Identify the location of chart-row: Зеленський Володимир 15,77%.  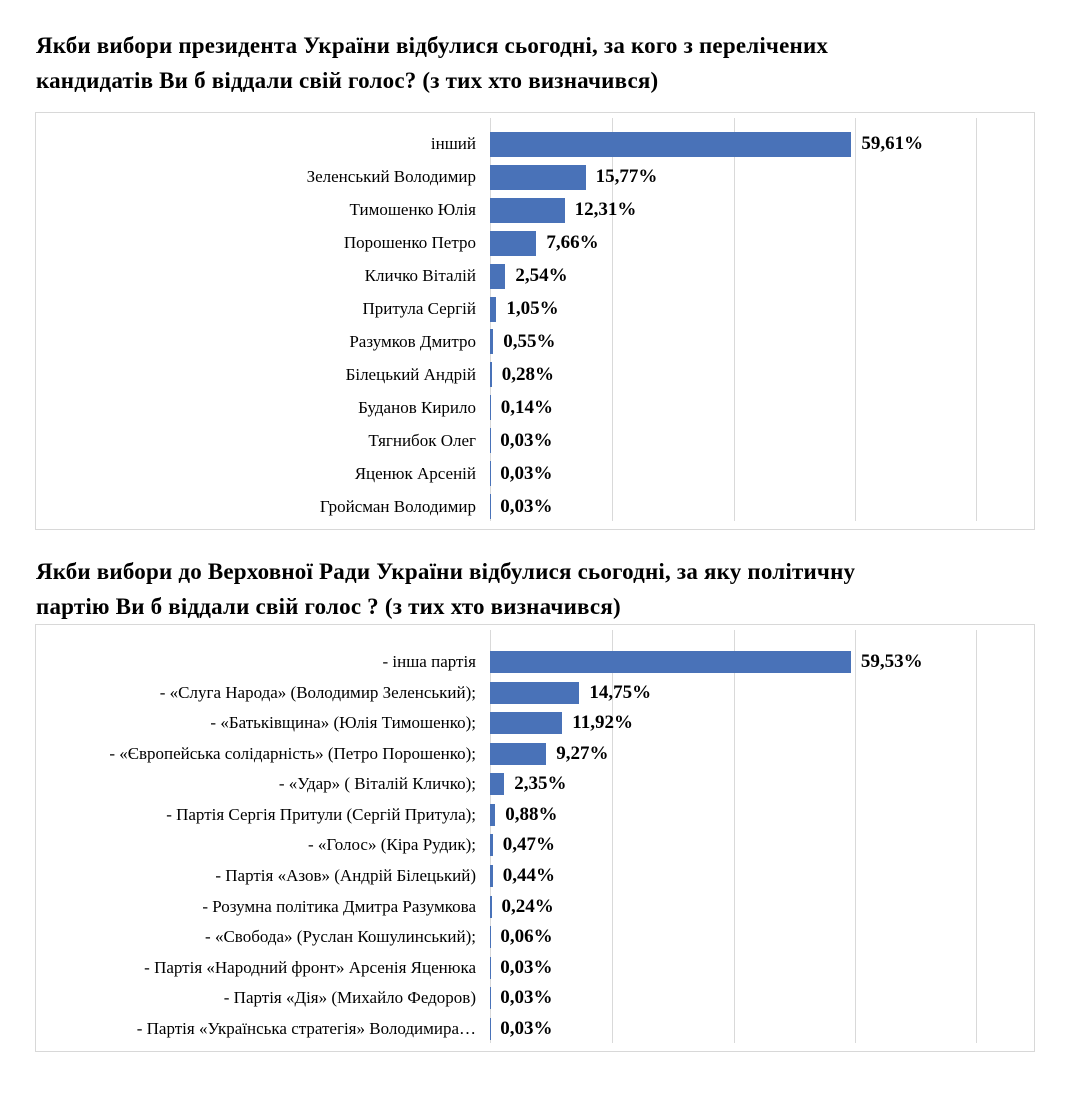
(535, 177).